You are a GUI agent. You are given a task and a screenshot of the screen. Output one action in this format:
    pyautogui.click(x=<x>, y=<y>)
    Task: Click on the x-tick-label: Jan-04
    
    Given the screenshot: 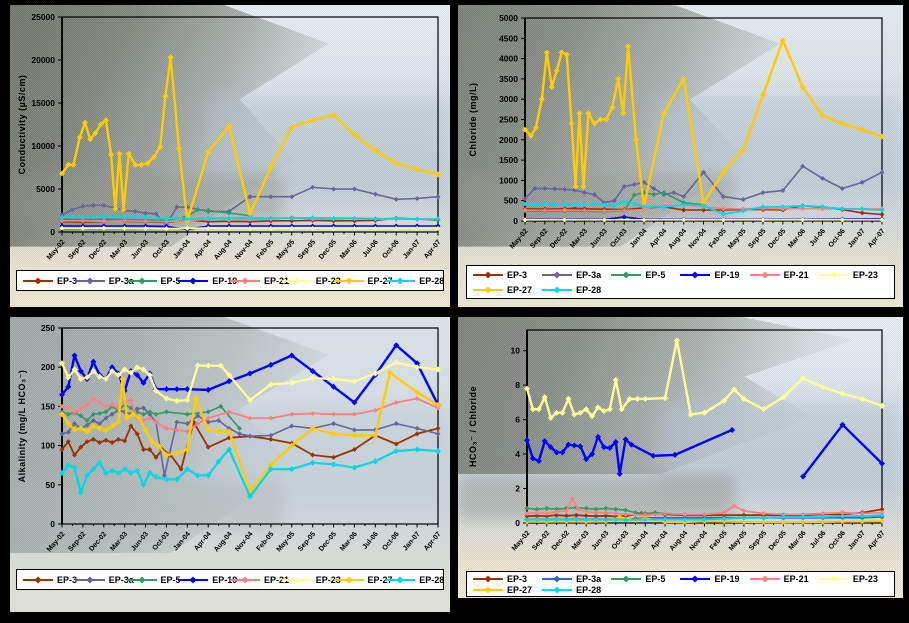 What is the action you would take?
    pyautogui.click(x=640, y=541)
    